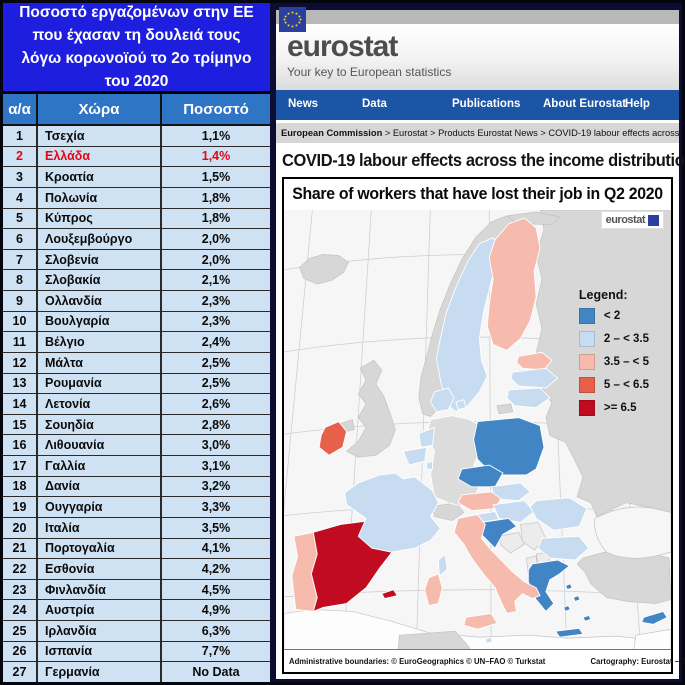  Describe the element at coordinates (509, 446) in the screenshot. I see `country-poland` at that location.